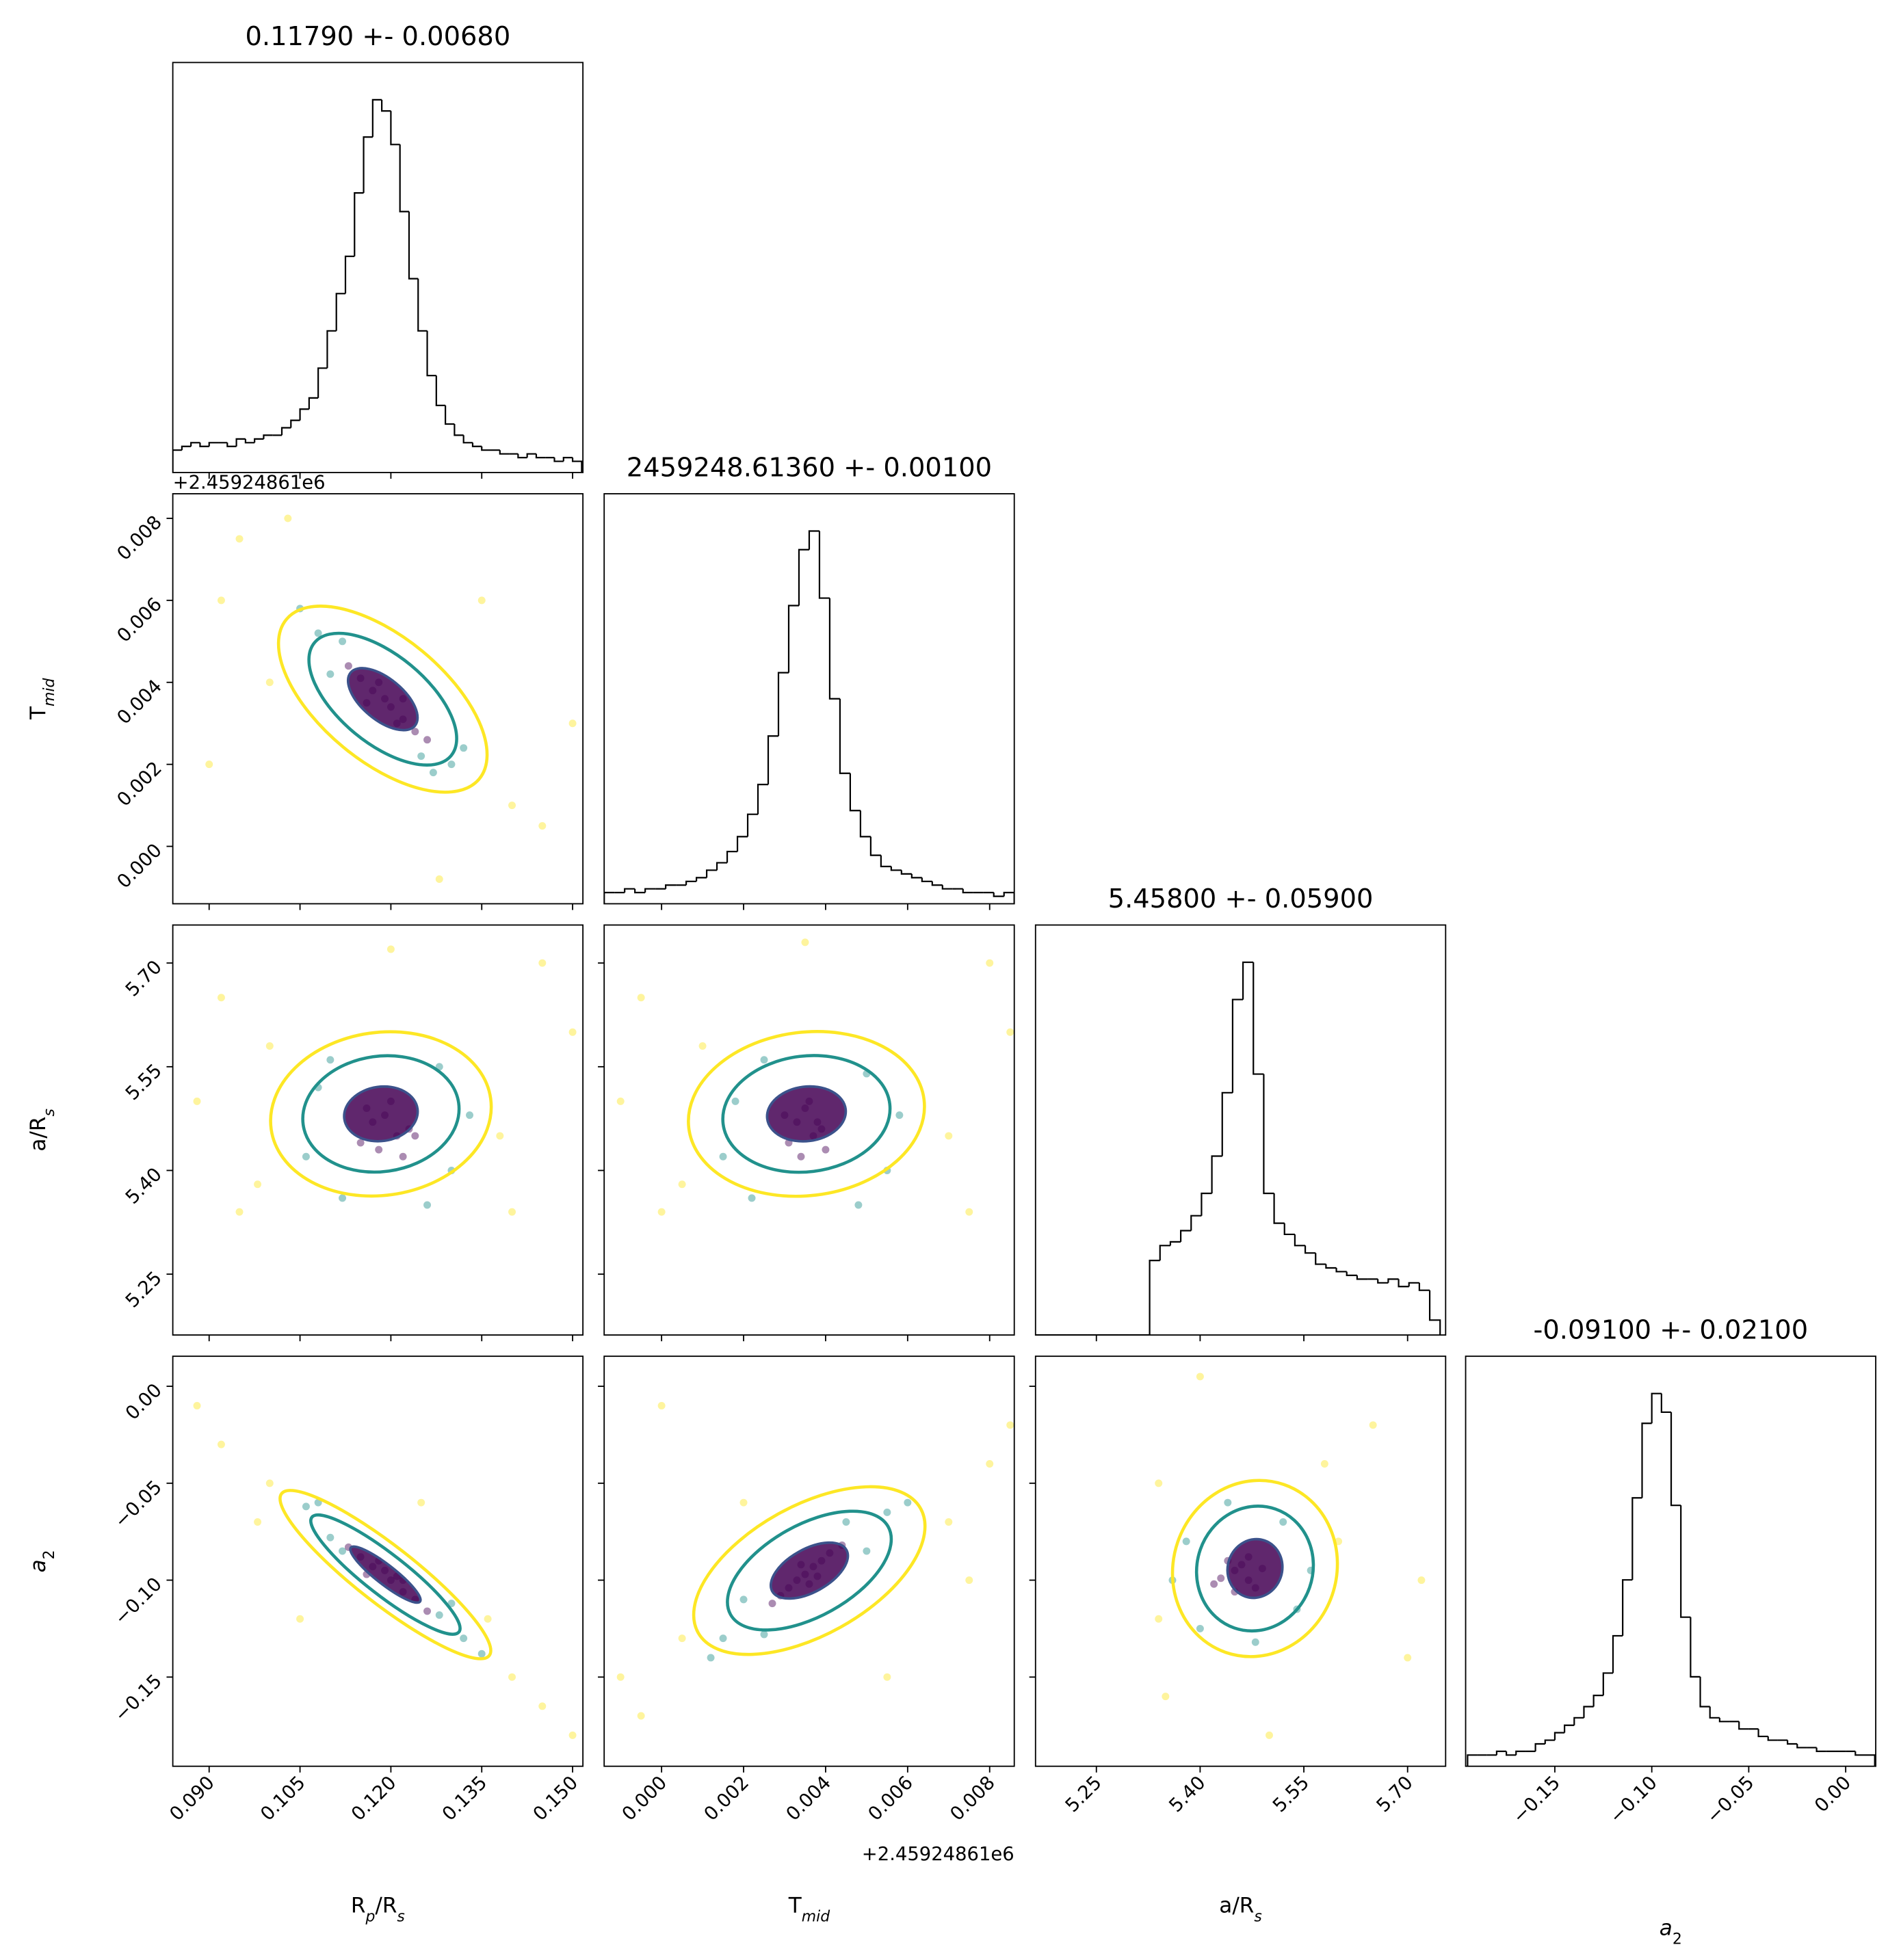 The height and width of the screenshot is (1960, 1901). I want to click on panel-title: 5.45800 +- 0.05900, so click(1241, 899).